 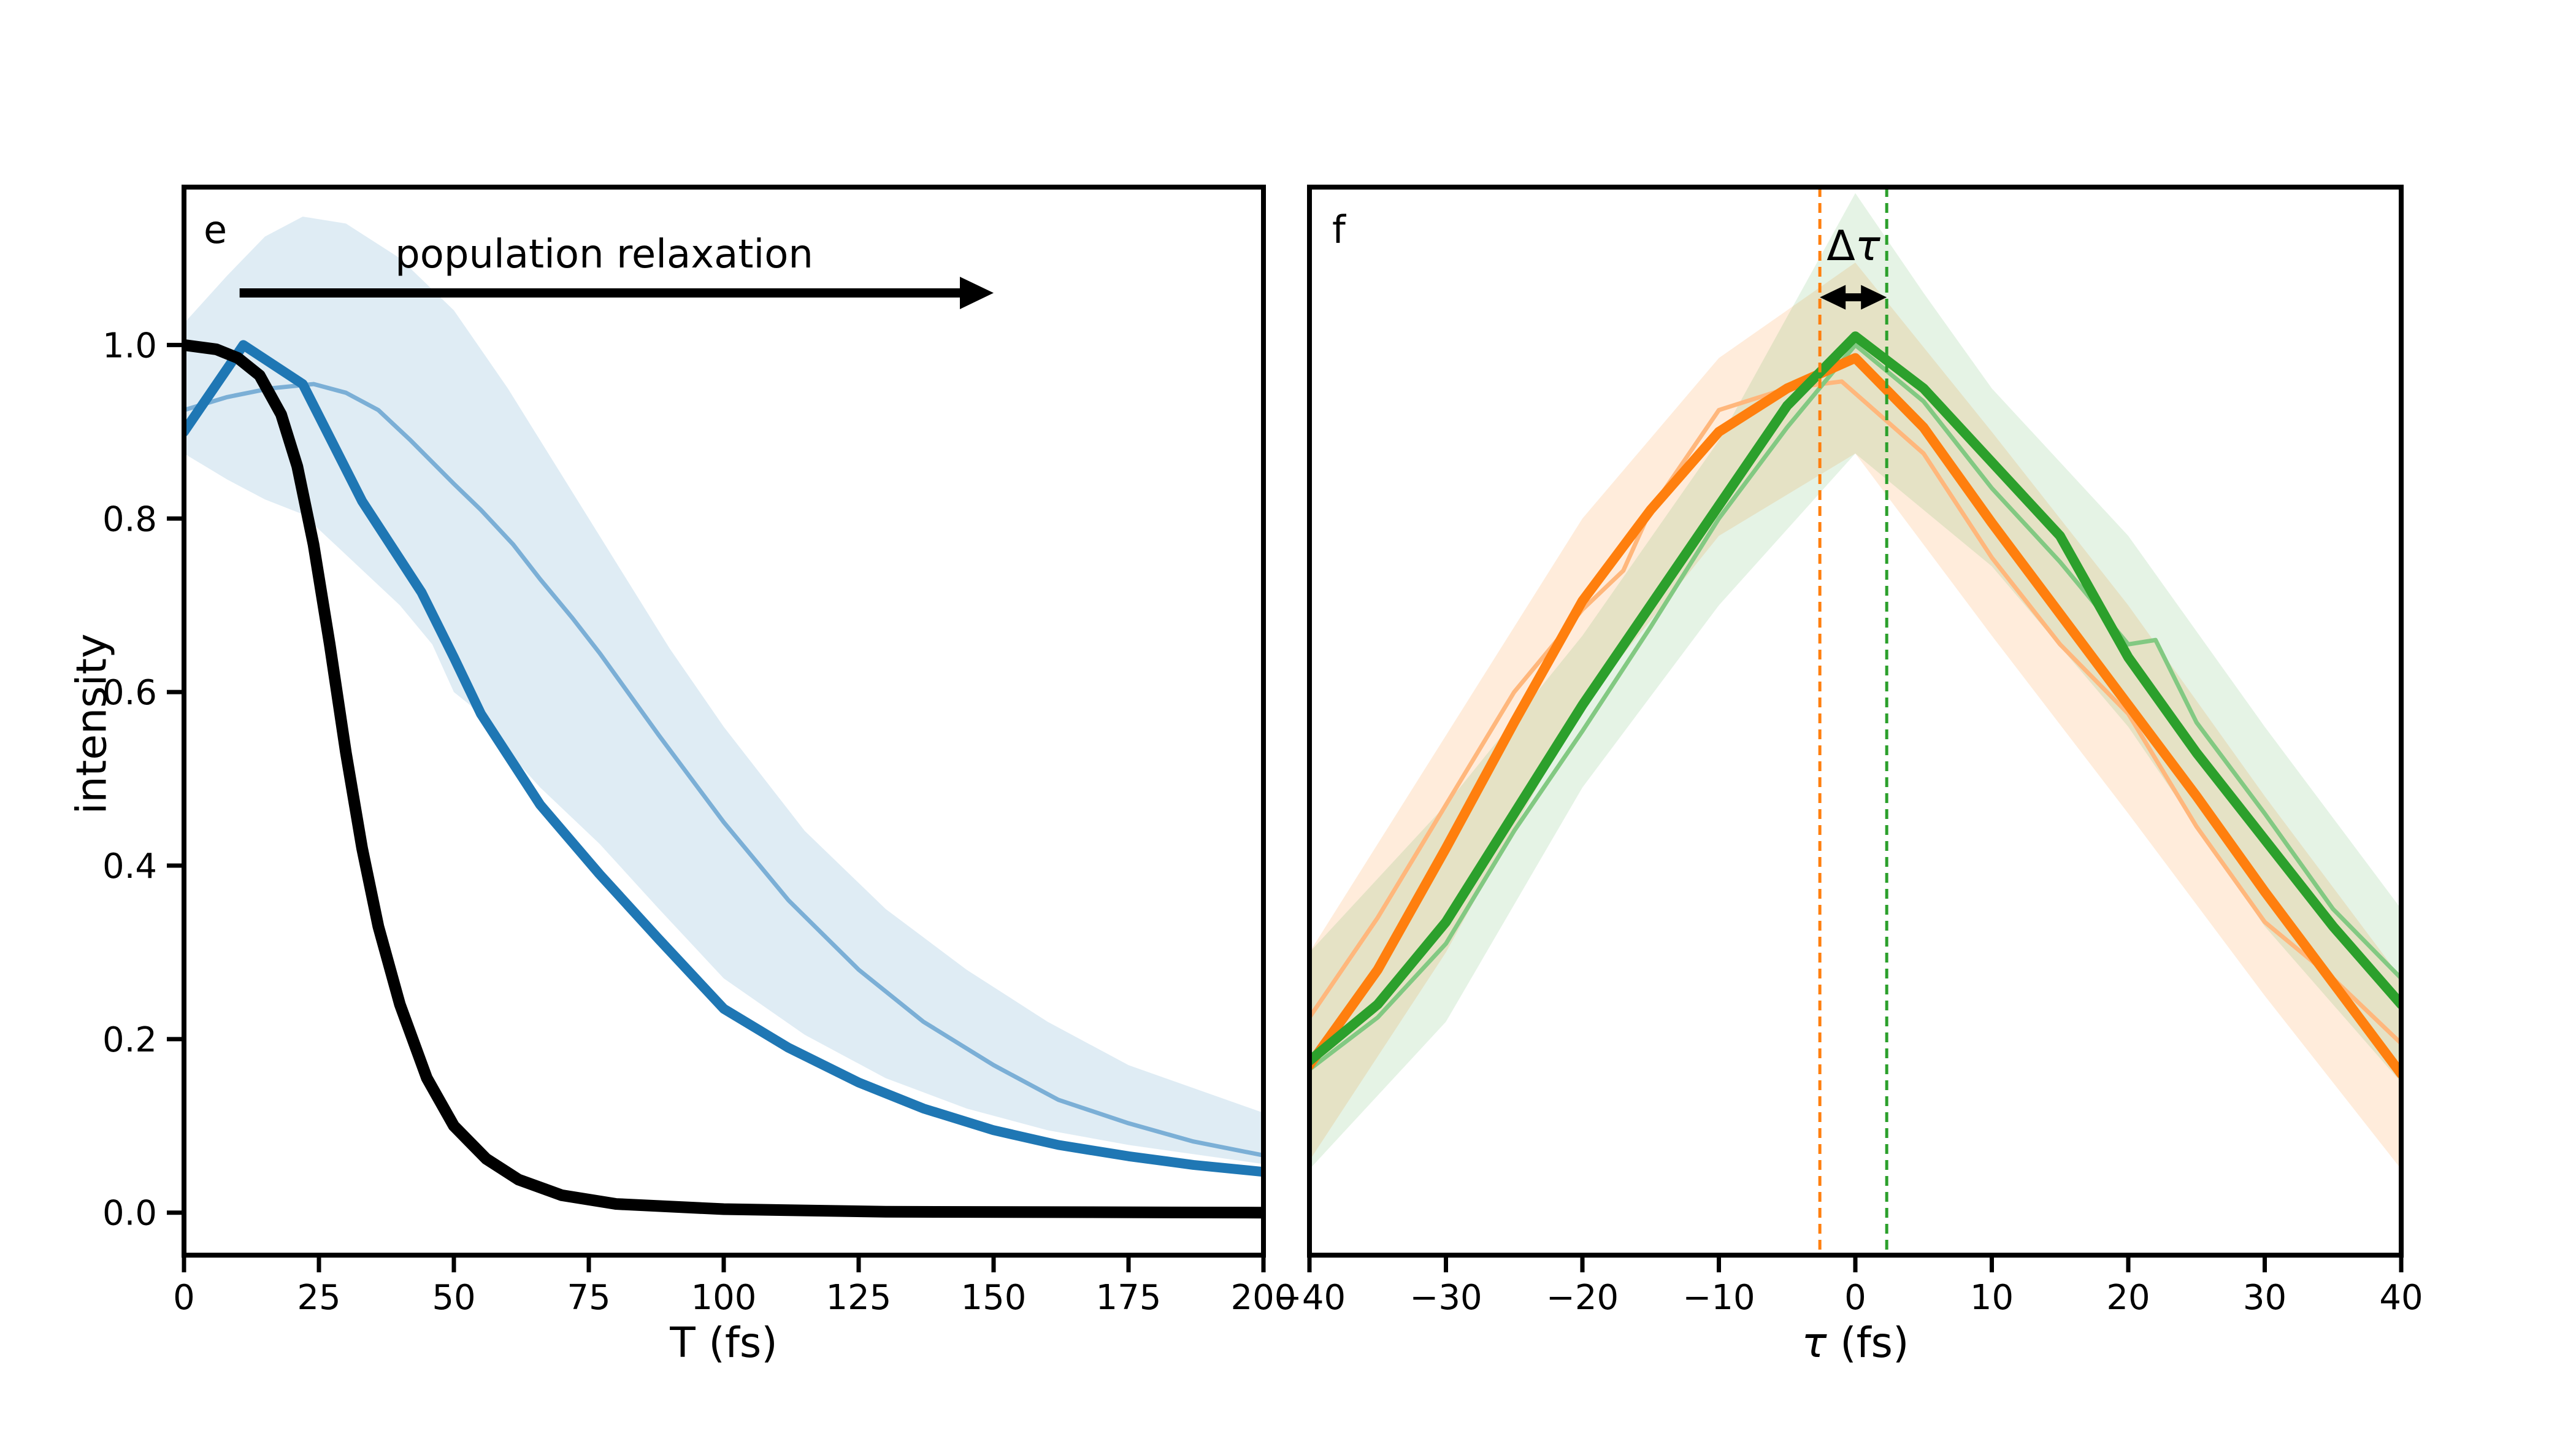 I want to click on x-axis-label-tau-fs: τ (fs), so click(x=1855, y=1343).